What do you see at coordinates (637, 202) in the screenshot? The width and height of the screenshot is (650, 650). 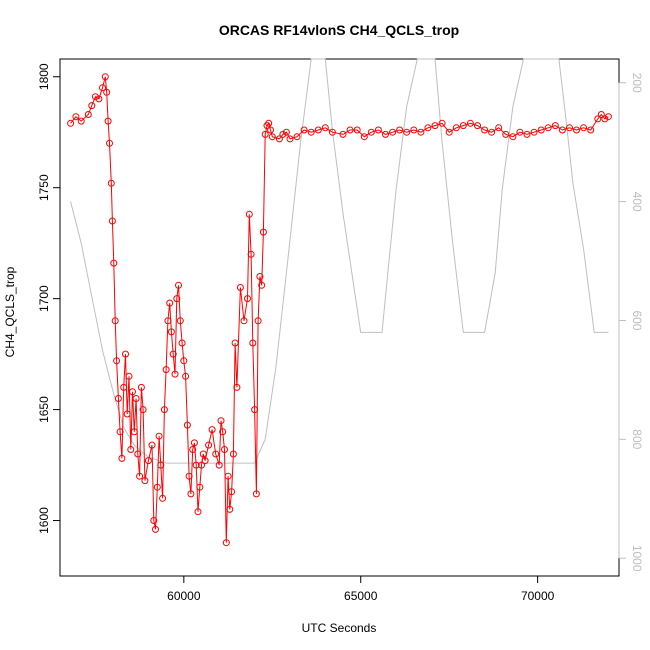 I see `right-tick-label: 400` at bounding box center [637, 202].